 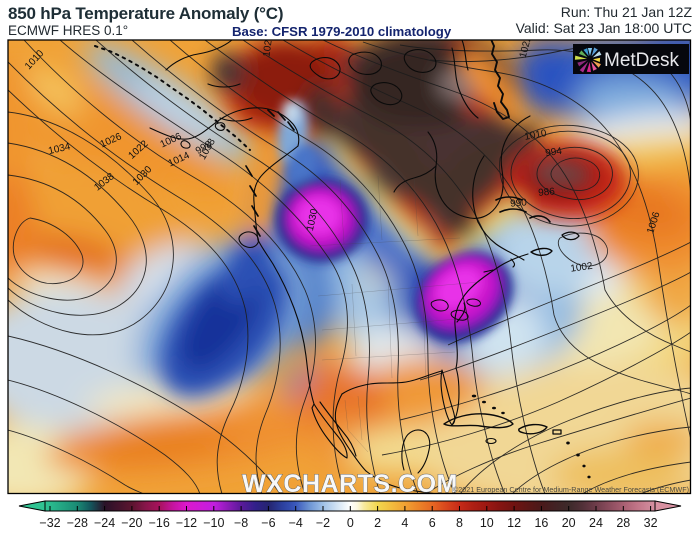 What do you see at coordinates (131, 523) in the screenshot?
I see `svg-text: −20` at bounding box center [131, 523].